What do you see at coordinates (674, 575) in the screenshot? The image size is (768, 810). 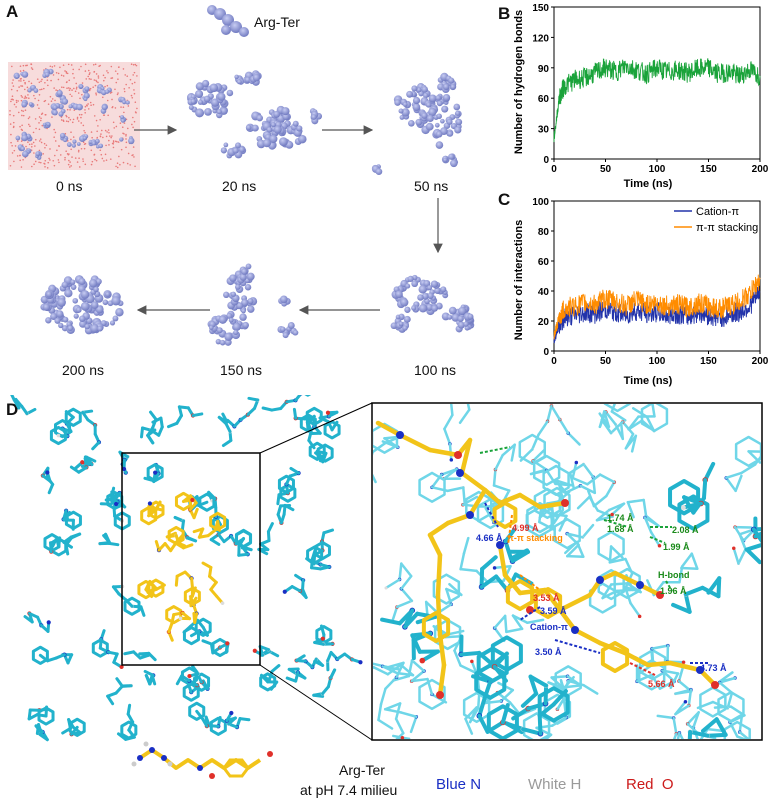 I see `hbond-label: H-bond` at bounding box center [674, 575].